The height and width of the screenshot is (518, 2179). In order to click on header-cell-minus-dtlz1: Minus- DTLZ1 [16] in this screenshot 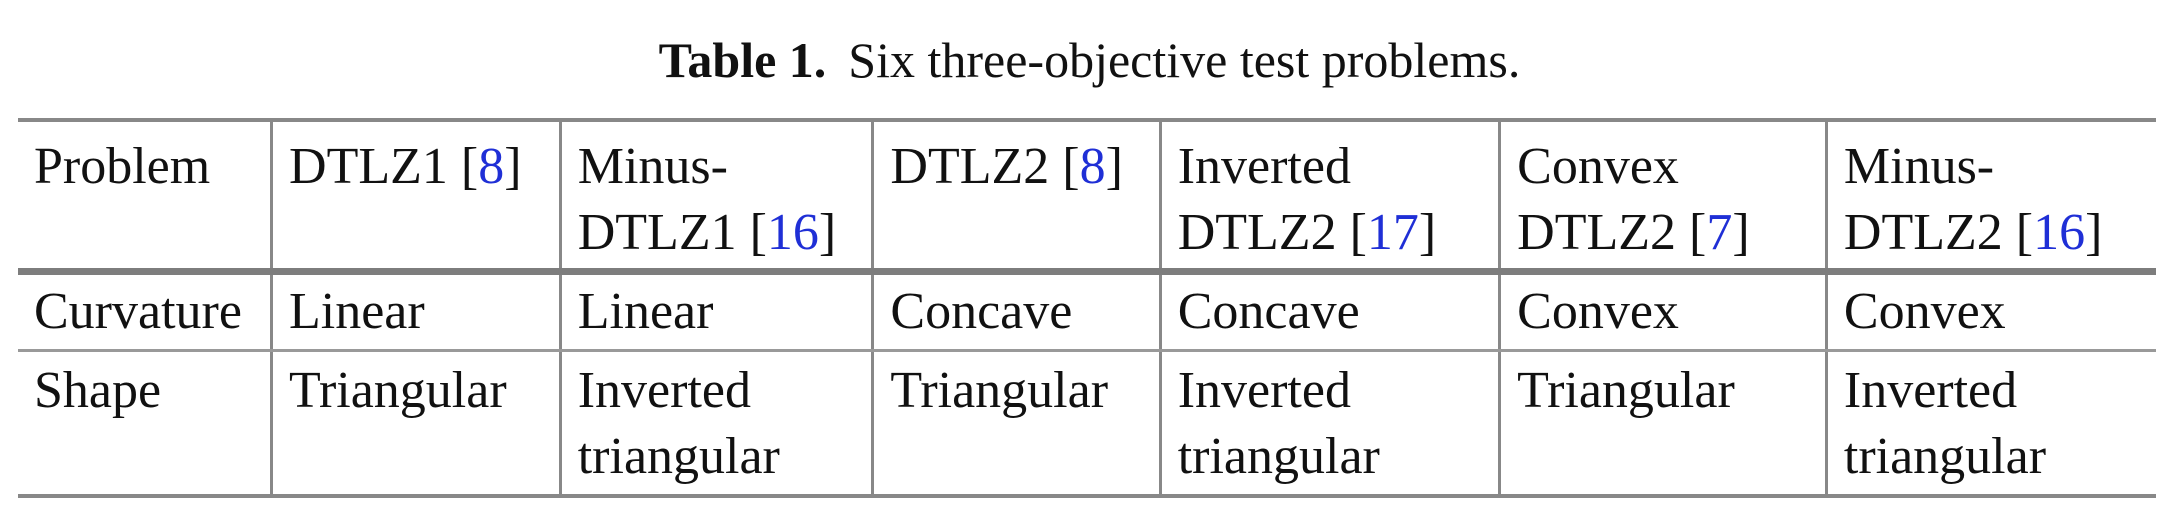, I will do `click(715, 196)`.